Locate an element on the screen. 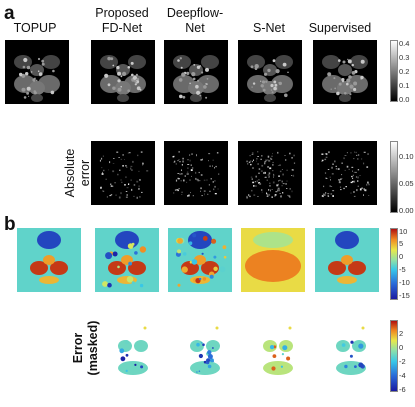  masked-error-image-fdnet is located at coordinates (133, 352).